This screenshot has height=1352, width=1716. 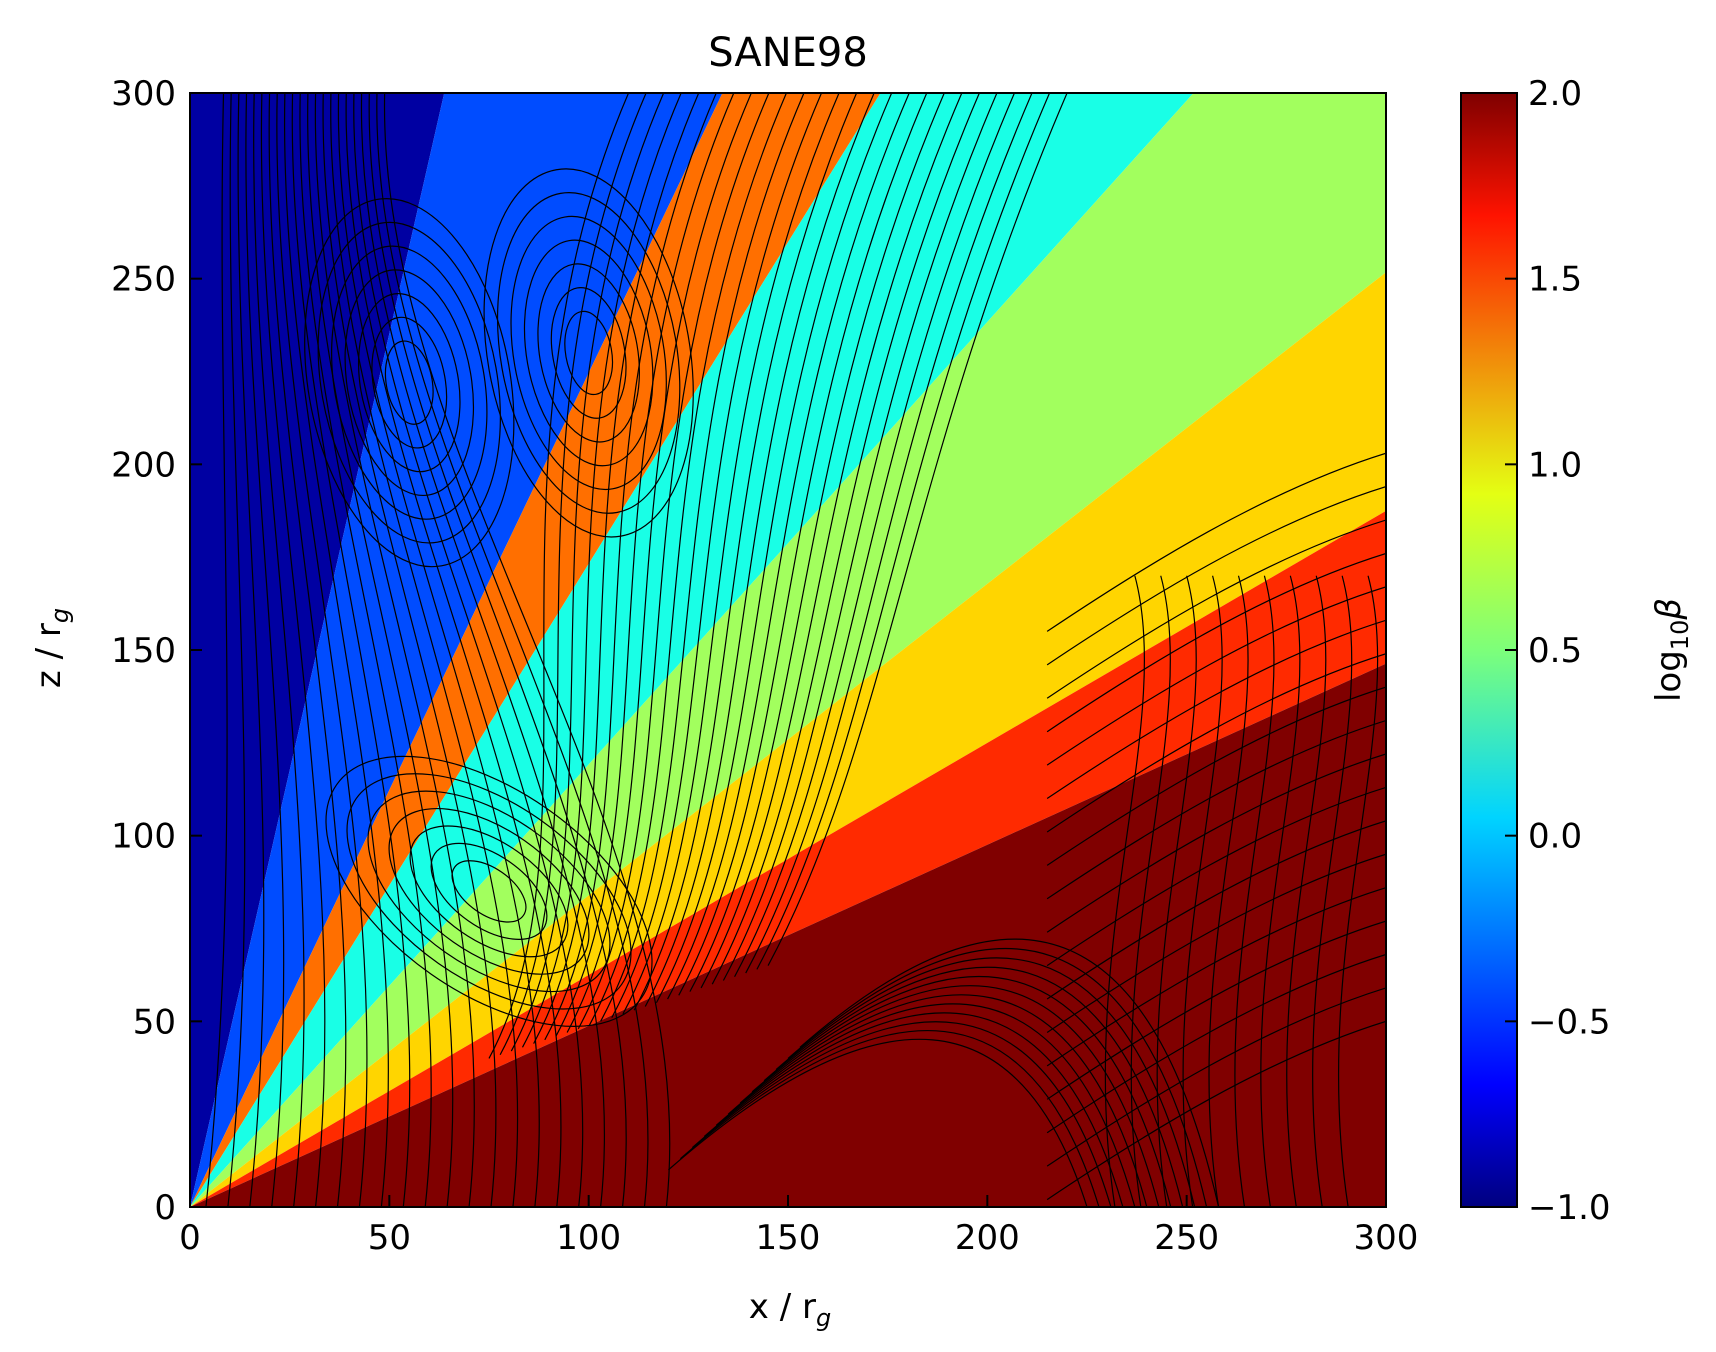 What do you see at coordinates (798, 1226) in the screenshot?
I see `x-axis: 0 50 100 150 200 250 300` at bounding box center [798, 1226].